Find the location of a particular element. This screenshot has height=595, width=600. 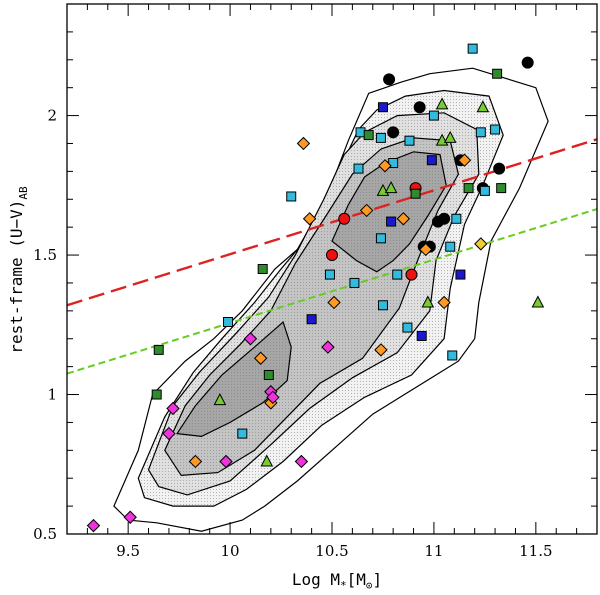

yellow-diamond-point is located at coordinates (481, 244).